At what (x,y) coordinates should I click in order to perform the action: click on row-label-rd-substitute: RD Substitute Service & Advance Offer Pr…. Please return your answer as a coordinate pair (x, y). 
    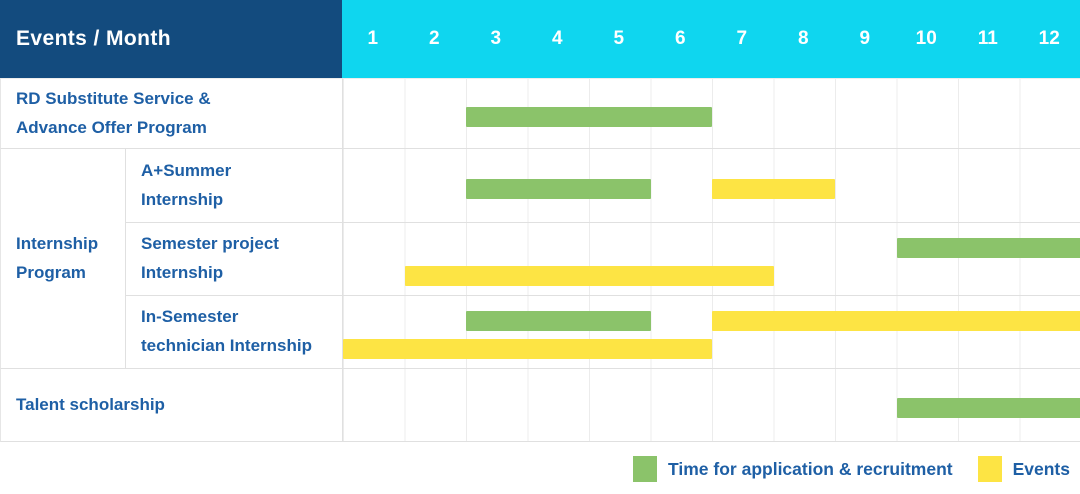
    Looking at the image, I should click on (171, 113).